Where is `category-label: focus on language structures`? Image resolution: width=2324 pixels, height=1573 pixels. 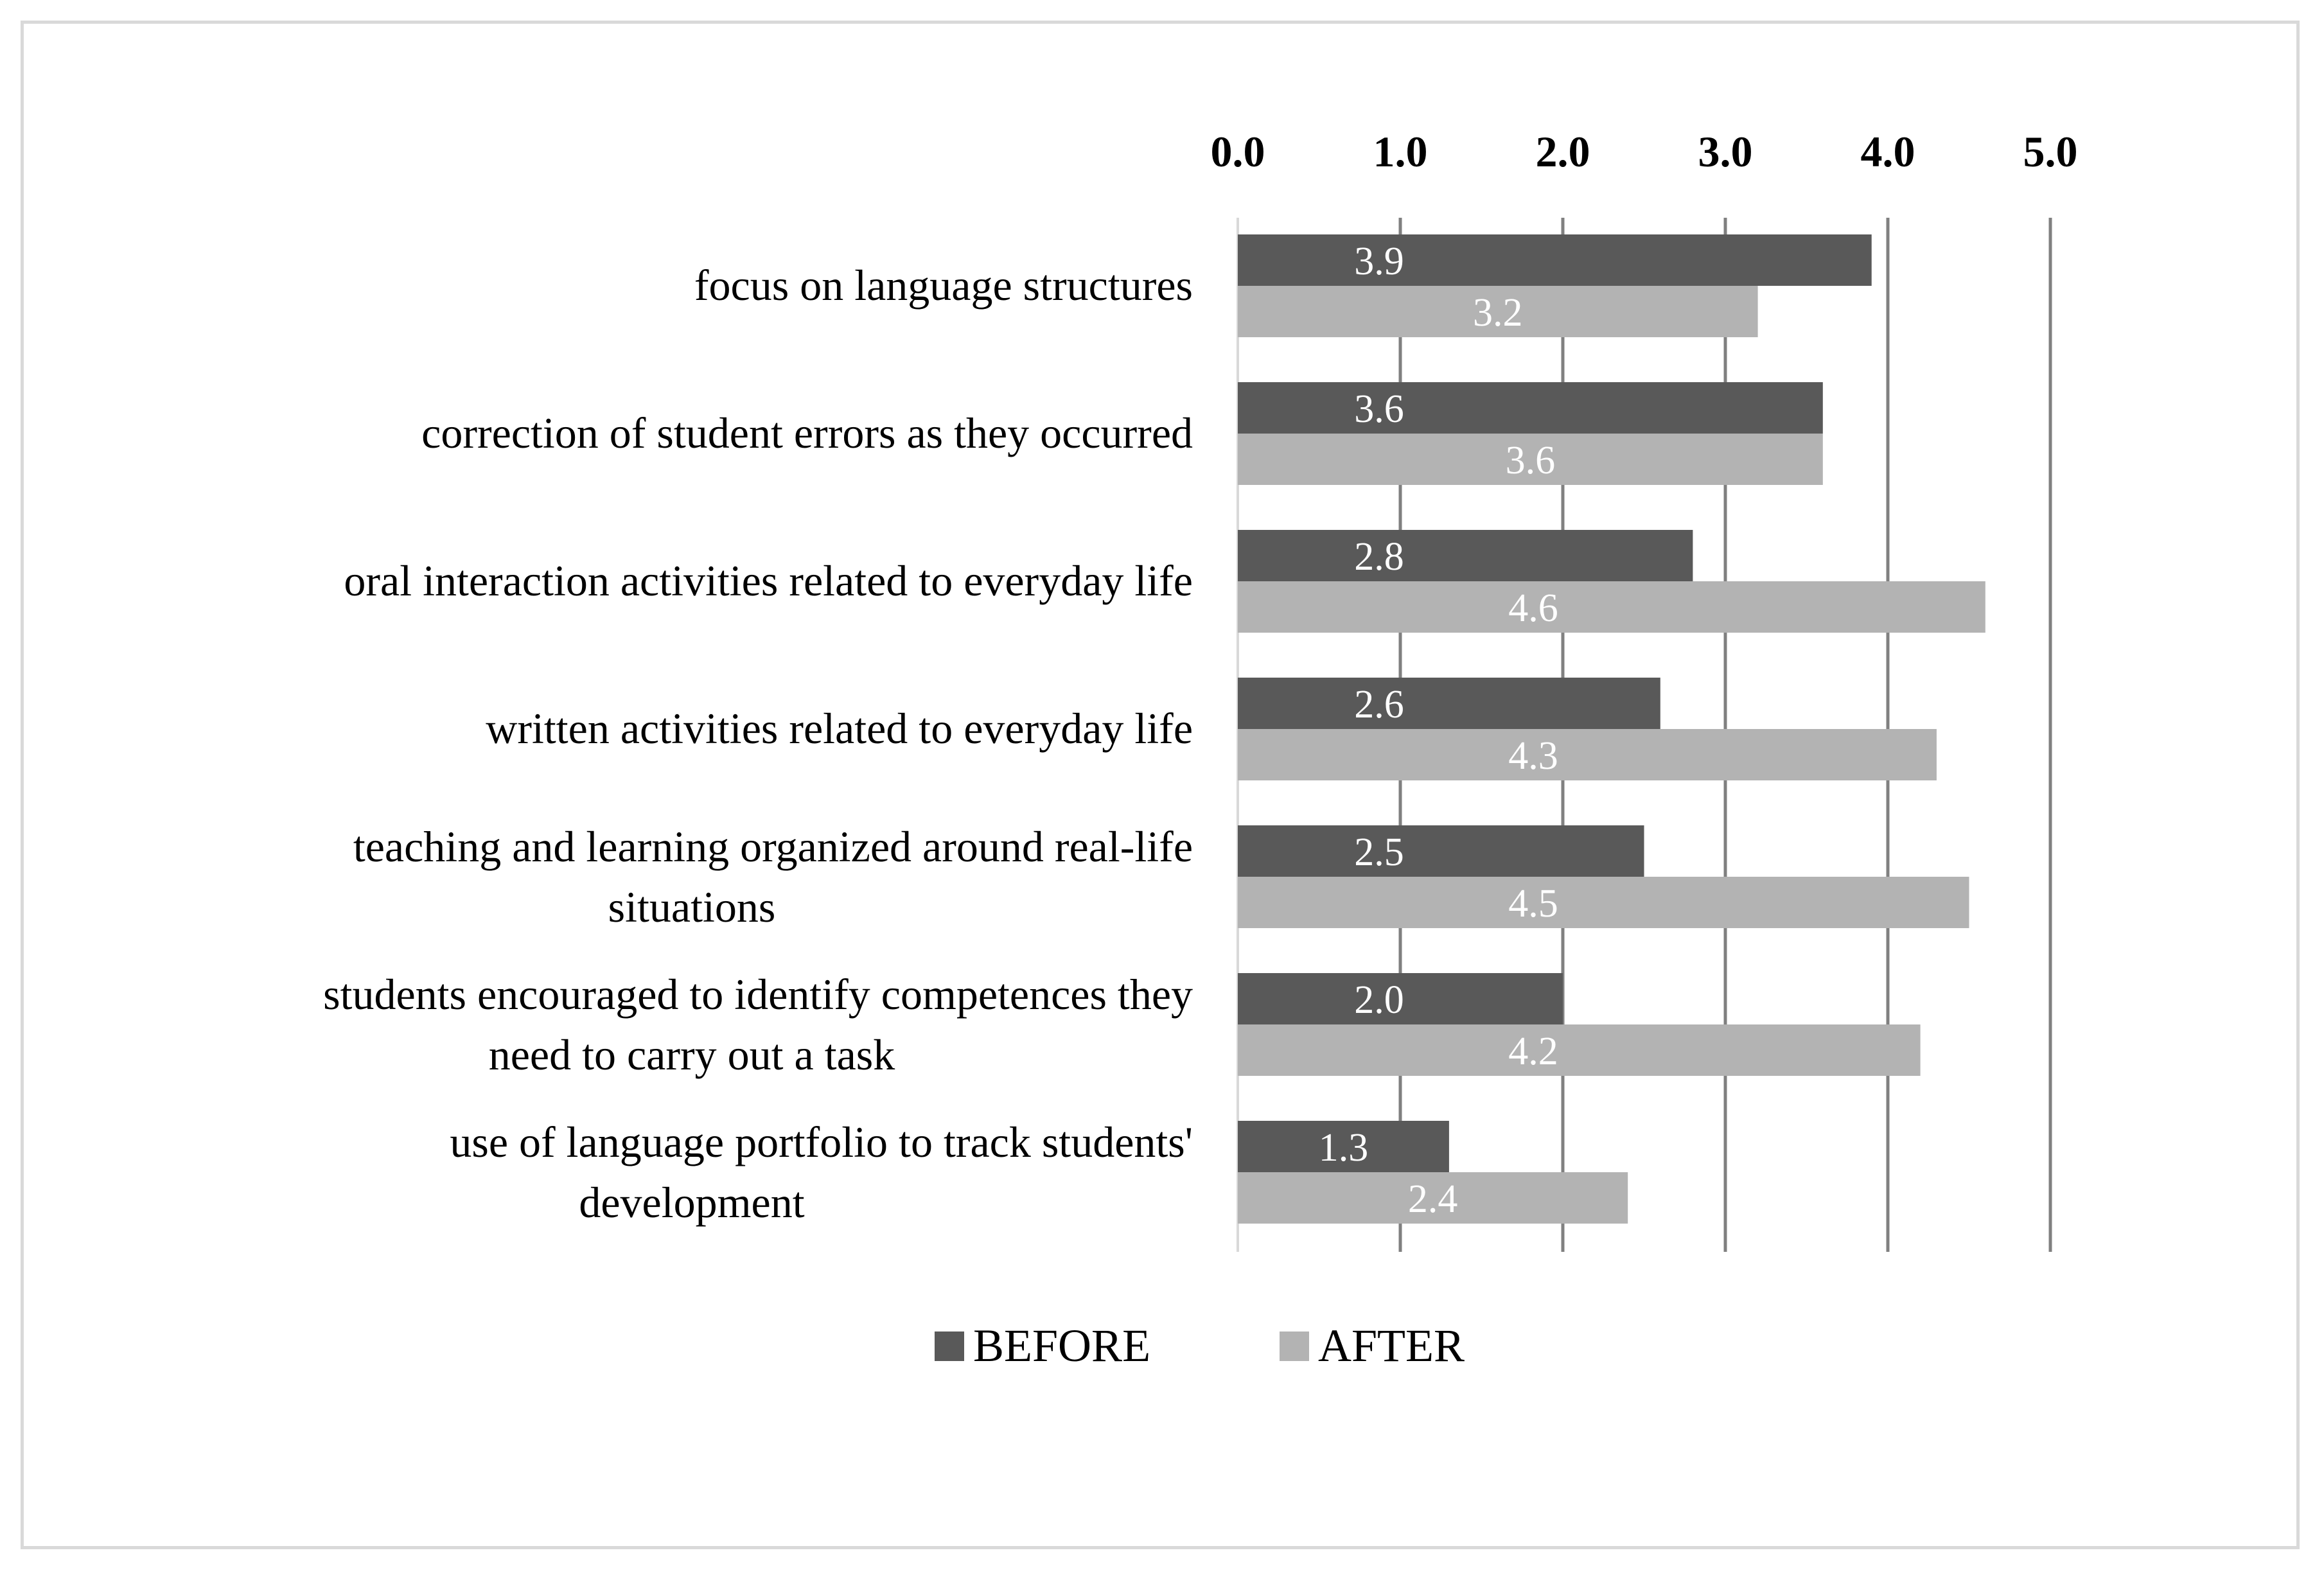 category-label: focus on language structures is located at coordinates (943, 285).